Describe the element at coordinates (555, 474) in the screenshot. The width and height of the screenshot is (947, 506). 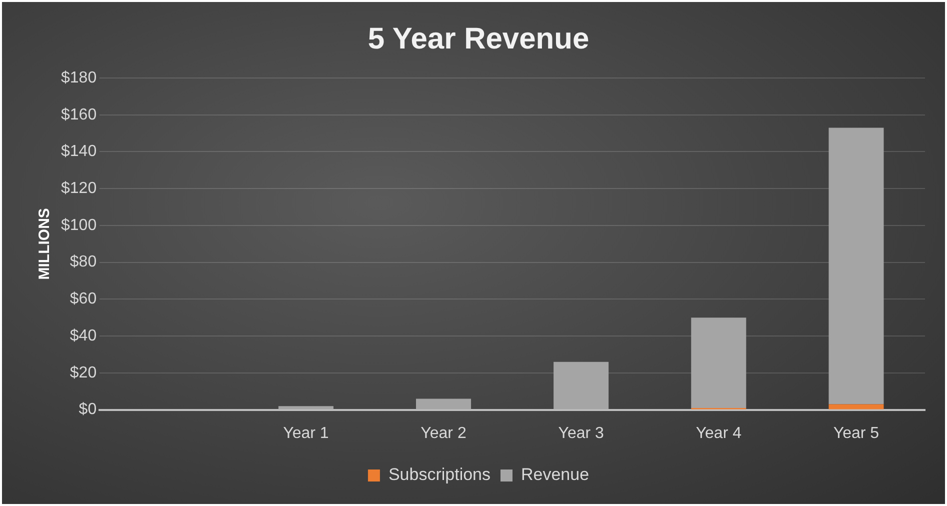
I see `legend-label: Revenue` at that location.